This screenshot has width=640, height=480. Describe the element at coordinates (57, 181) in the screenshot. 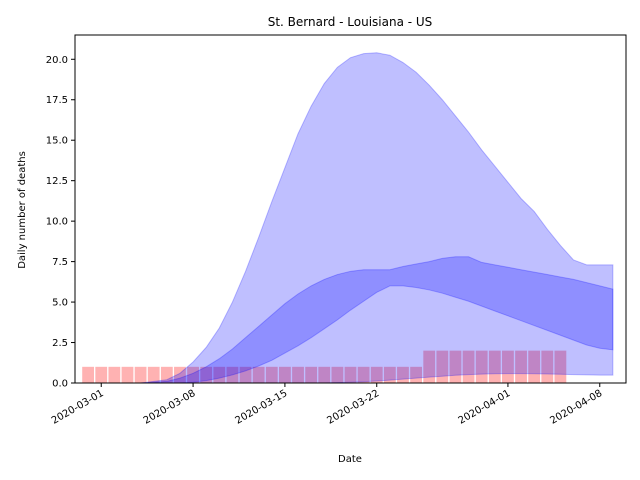

I see `y-tick-label: 12.5` at that location.